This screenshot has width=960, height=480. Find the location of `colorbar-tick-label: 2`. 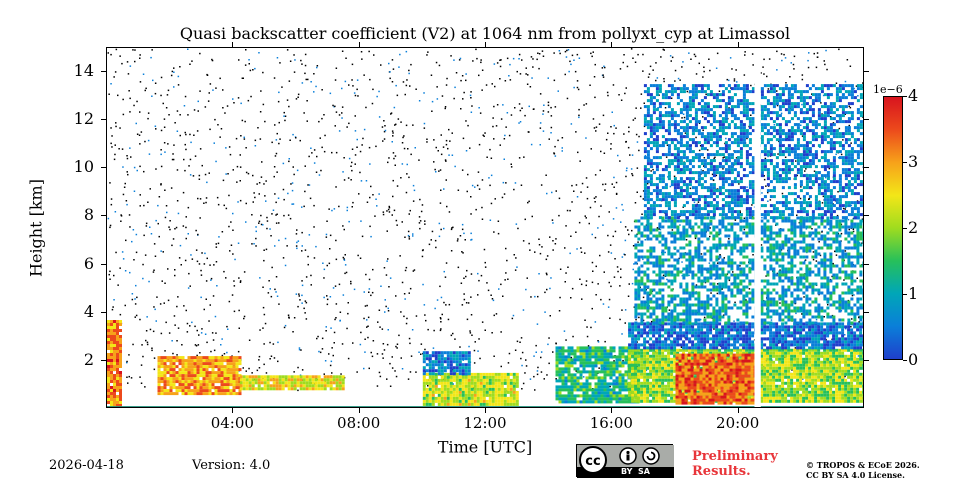

colorbar-tick-label: 2 is located at coordinates (913, 227).